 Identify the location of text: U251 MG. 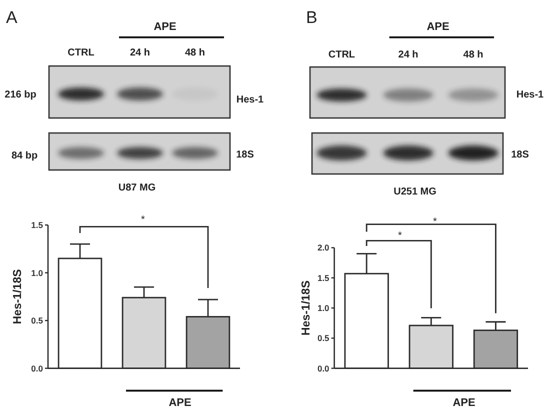
(415, 192).